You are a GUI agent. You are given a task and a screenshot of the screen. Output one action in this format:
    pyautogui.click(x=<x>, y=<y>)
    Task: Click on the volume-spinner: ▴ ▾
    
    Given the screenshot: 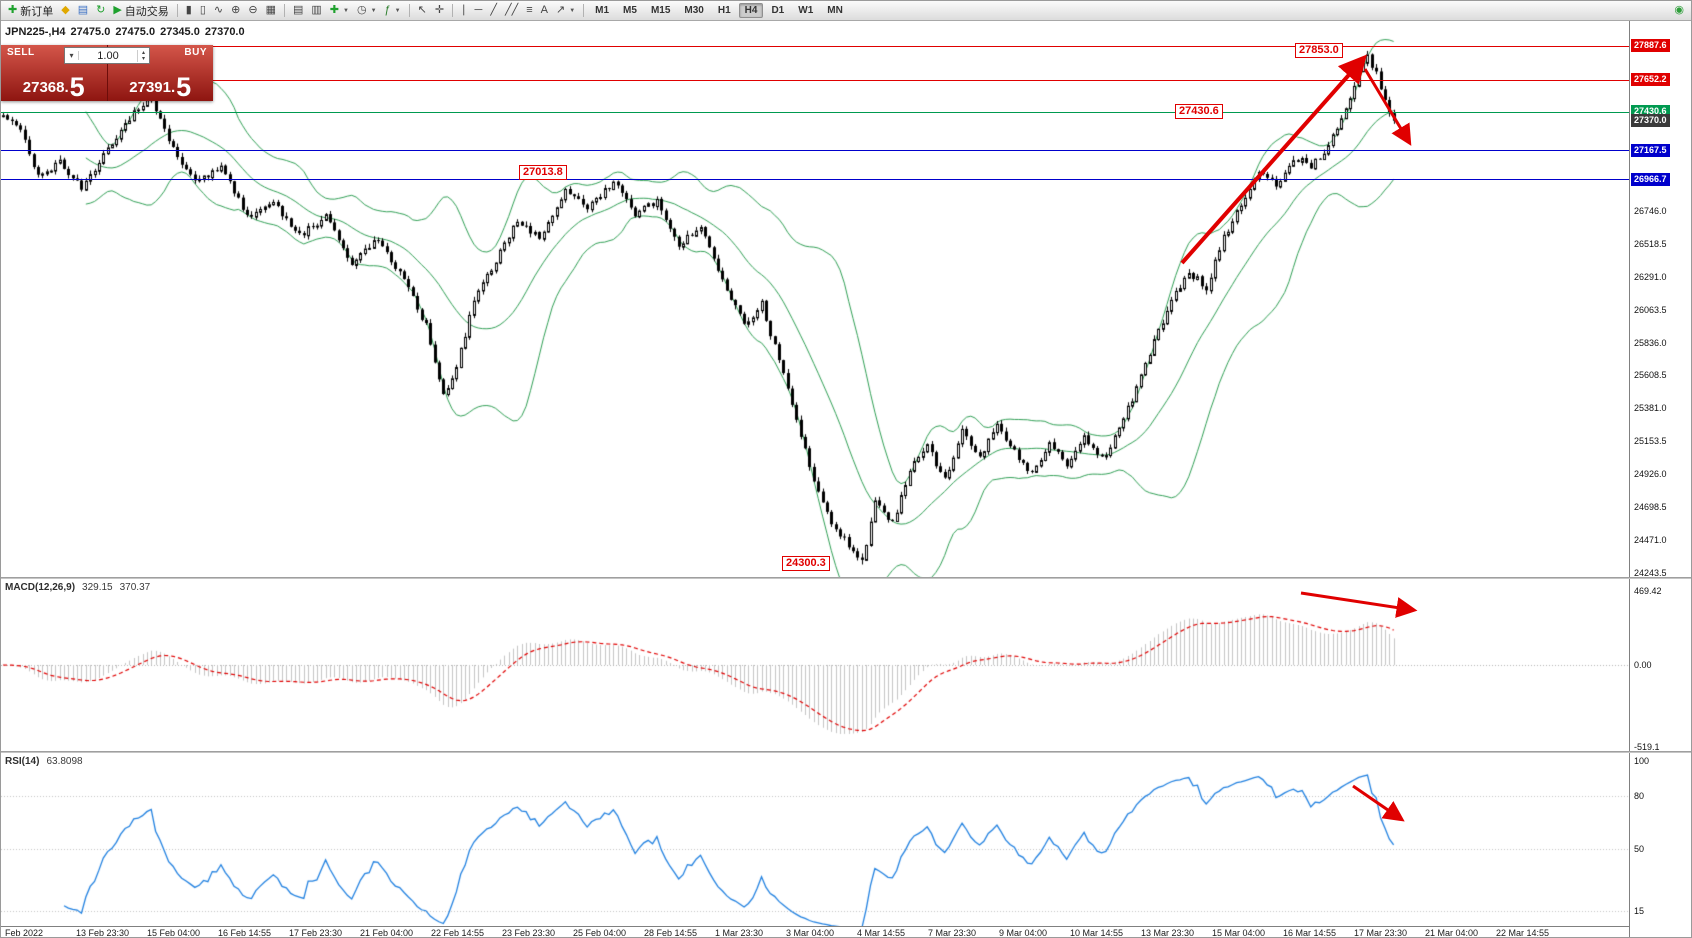 What is the action you would take?
    pyautogui.click(x=143, y=55)
    